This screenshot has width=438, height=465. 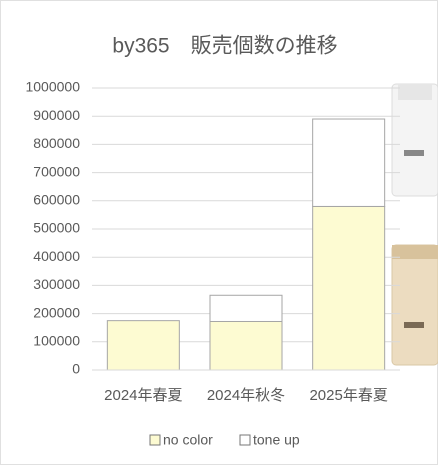 What do you see at coordinates (56, 256) in the screenshot?
I see `y-tick-label: 400000` at bounding box center [56, 256].